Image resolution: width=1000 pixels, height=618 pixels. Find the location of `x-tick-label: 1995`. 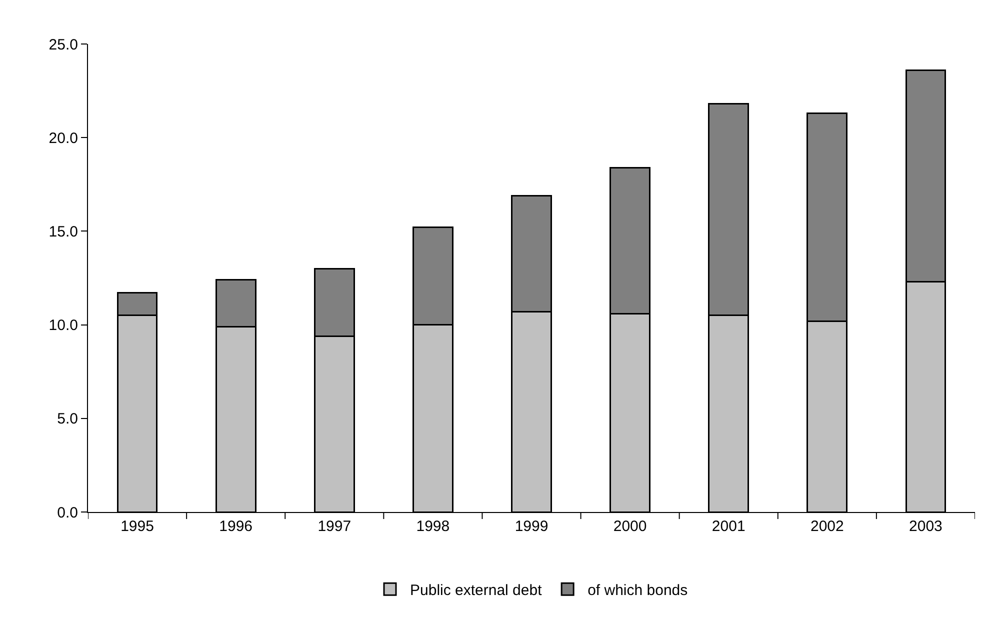

x-tick-label: 1995 is located at coordinates (137, 526).